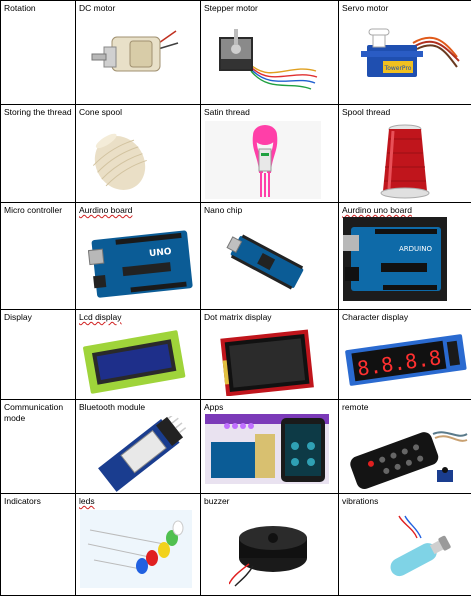 This screenshot has width=471, height=596. Describe the element at coordinates (38, 355) in the screenshot. I see `category-cell: Display` at that location.